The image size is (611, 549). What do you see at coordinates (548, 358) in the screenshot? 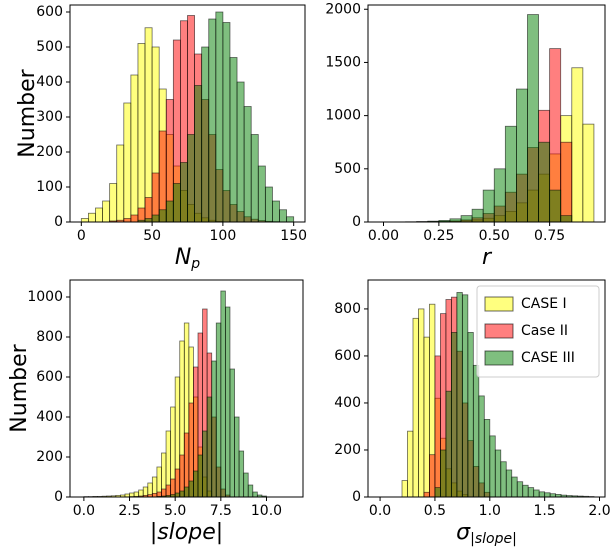
I see `legend-label: CASE III` at bounding box center [548, 358].